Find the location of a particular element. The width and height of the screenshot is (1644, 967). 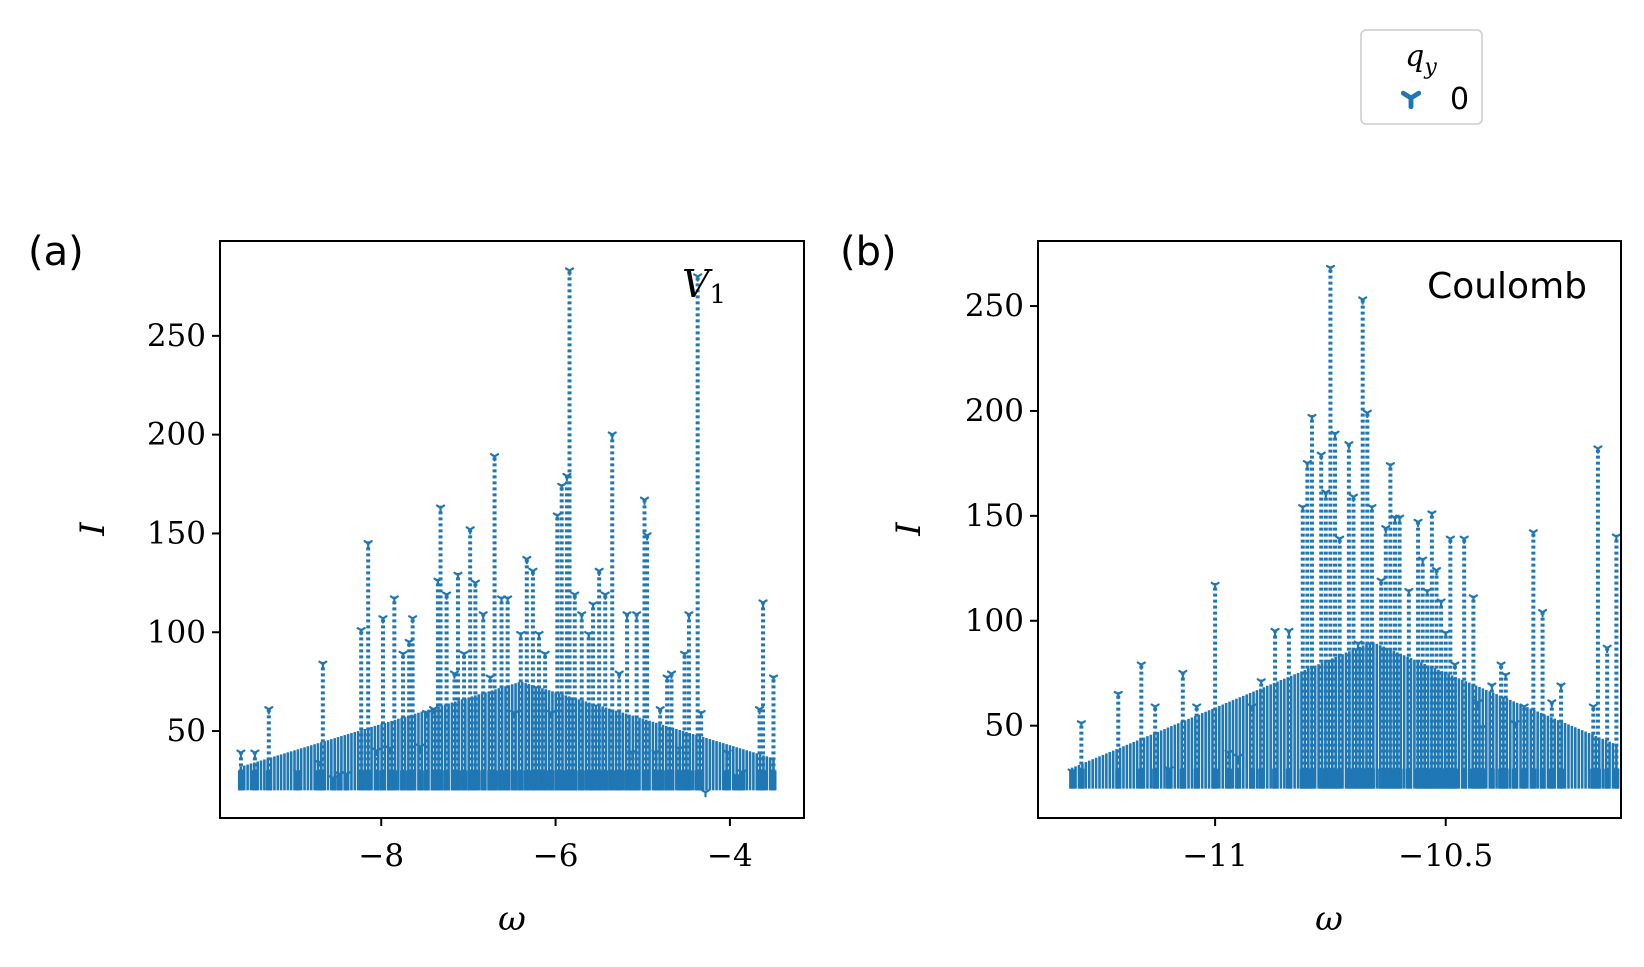

panel-b-xlabel: ω is located at coordinates (1329, 919).